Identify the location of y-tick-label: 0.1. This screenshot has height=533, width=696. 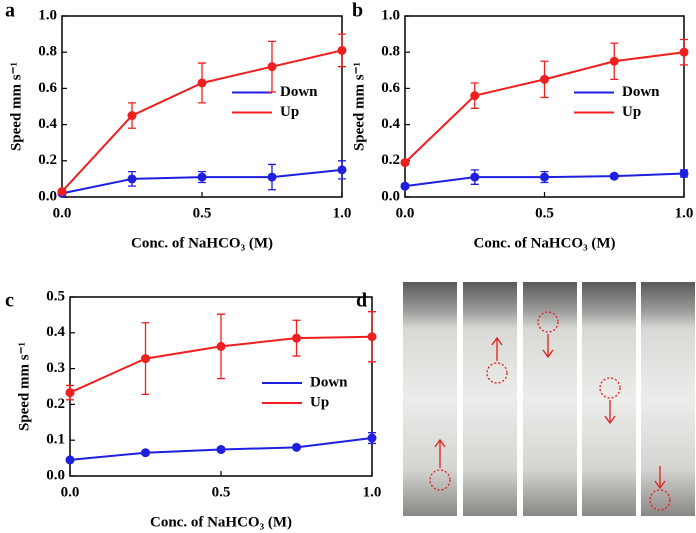
(55, 440).